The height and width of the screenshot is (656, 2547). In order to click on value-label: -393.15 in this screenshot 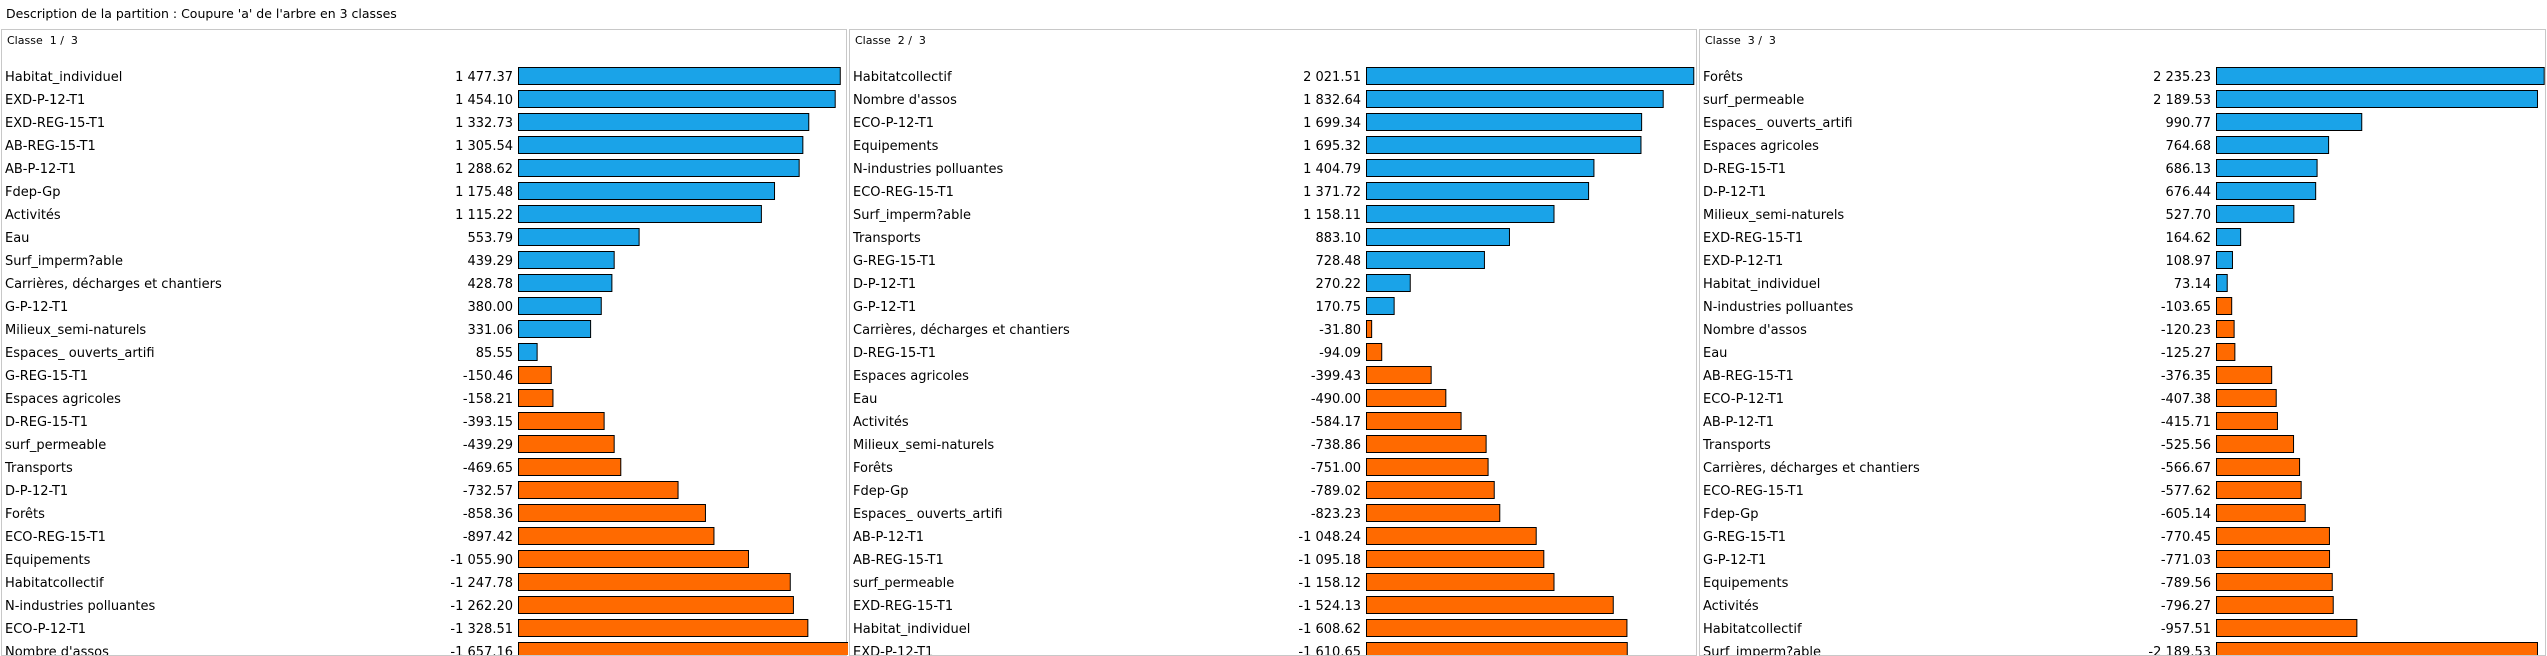, I will do `click(488, 422)`.